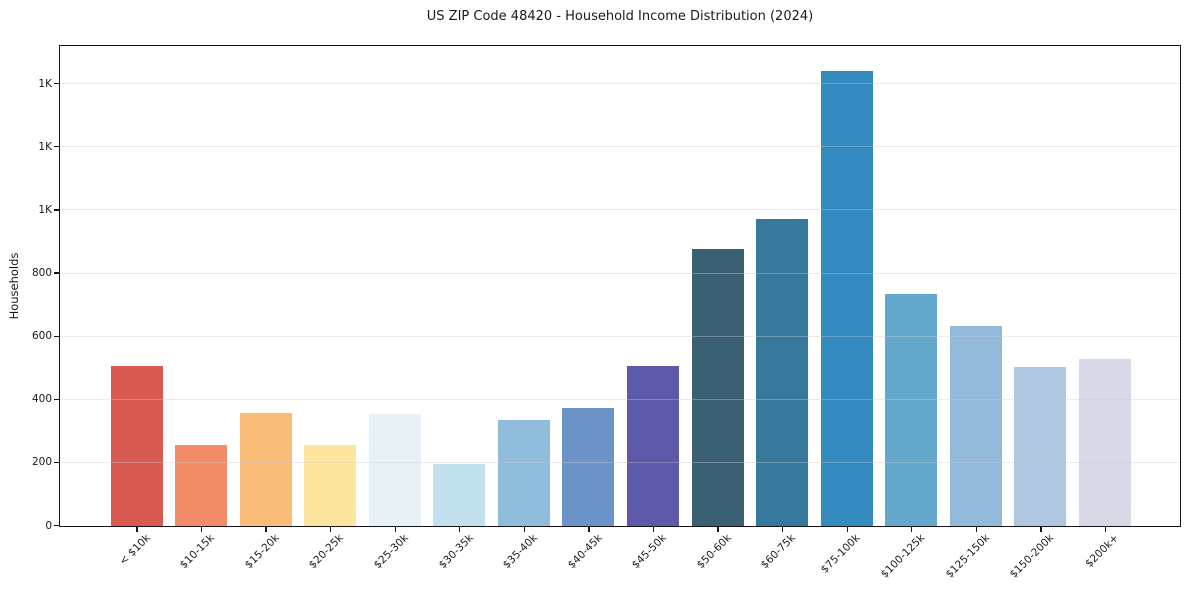  Describe the element at coordinates (714, 552) in the screenshot. I see `x-tick-label-10: $50-60k` at that location.